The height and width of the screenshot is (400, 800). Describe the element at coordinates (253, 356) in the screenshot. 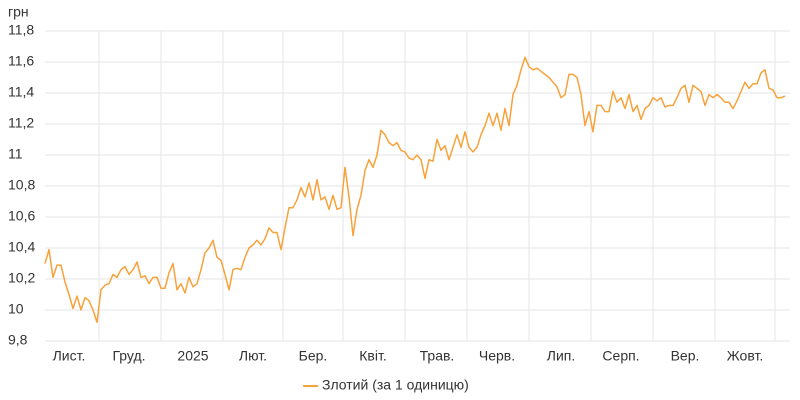

I see `x-tick-label: Лют.` at that location.